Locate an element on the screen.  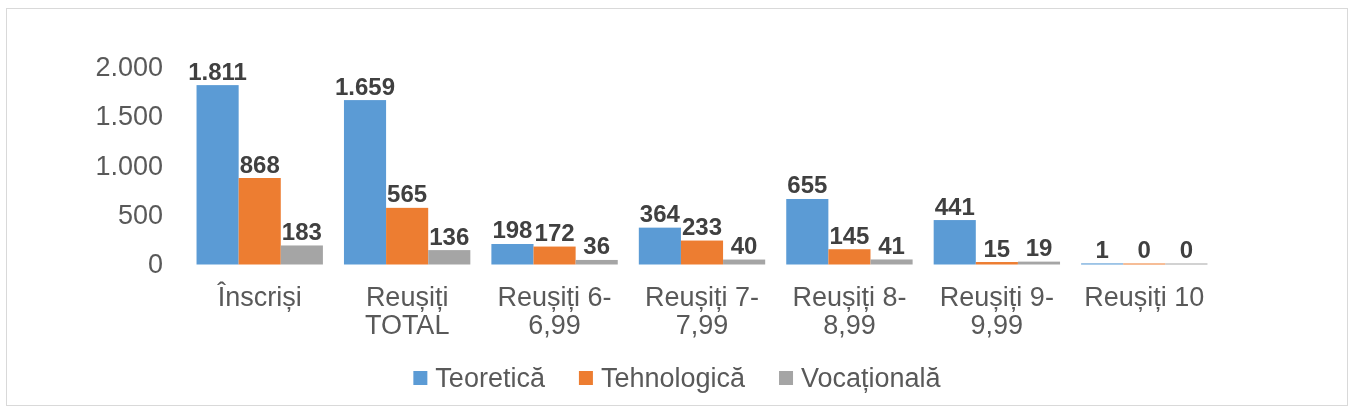
data-label: 198 is located at coordinates (512, 230).